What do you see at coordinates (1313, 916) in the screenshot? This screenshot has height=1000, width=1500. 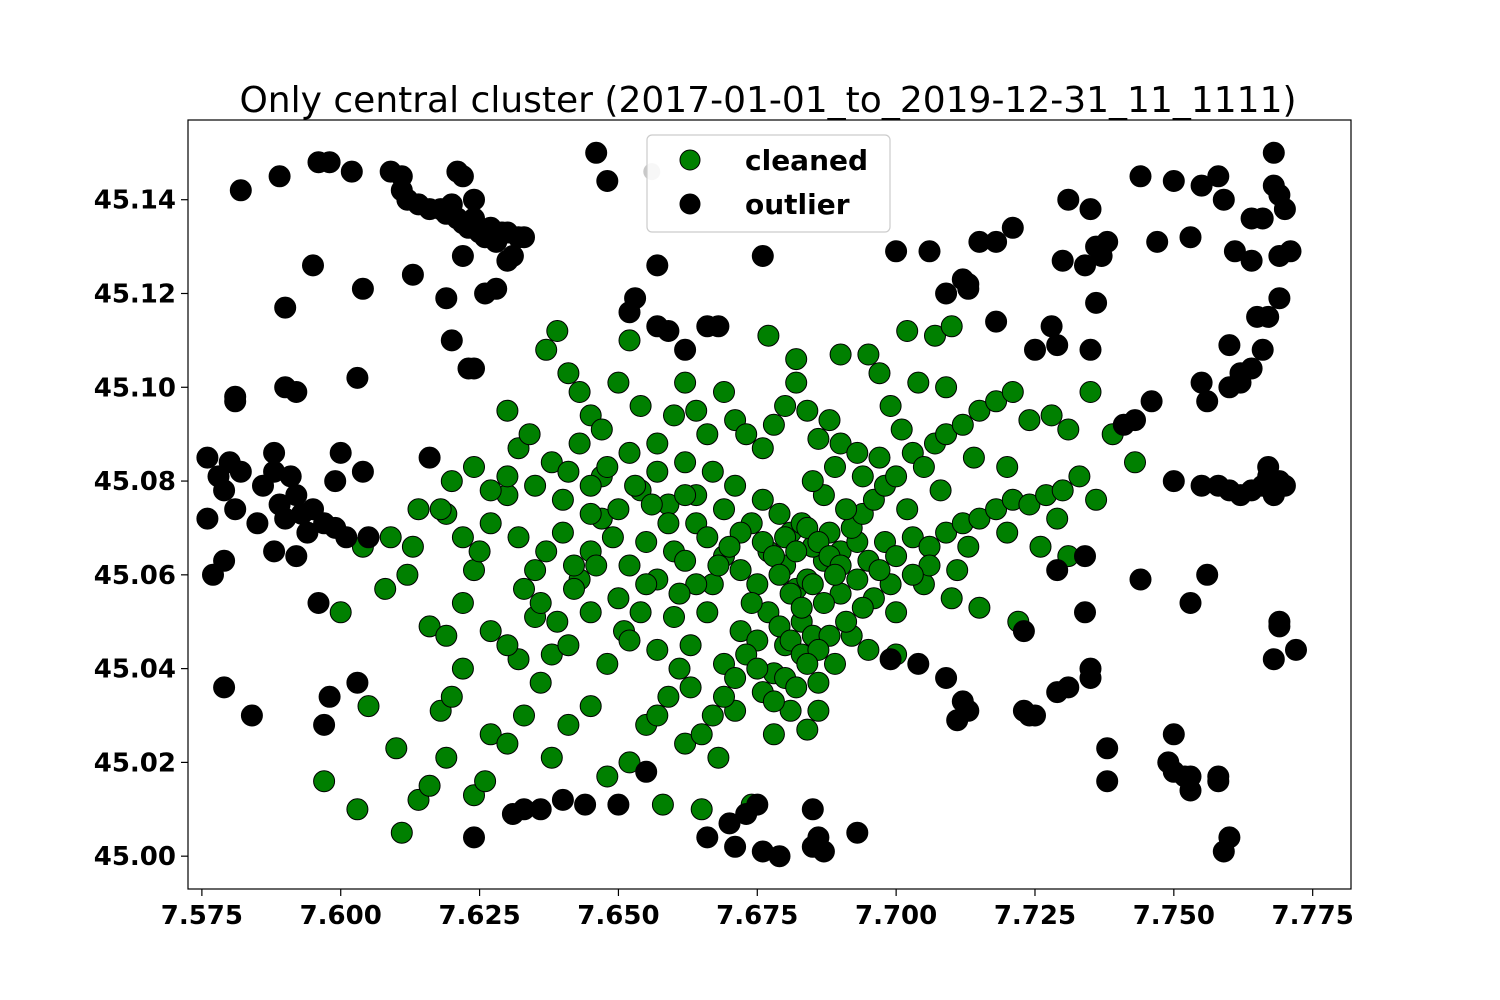 I see `x-tick-label: 7.775` at bounding box center [1313, 916].